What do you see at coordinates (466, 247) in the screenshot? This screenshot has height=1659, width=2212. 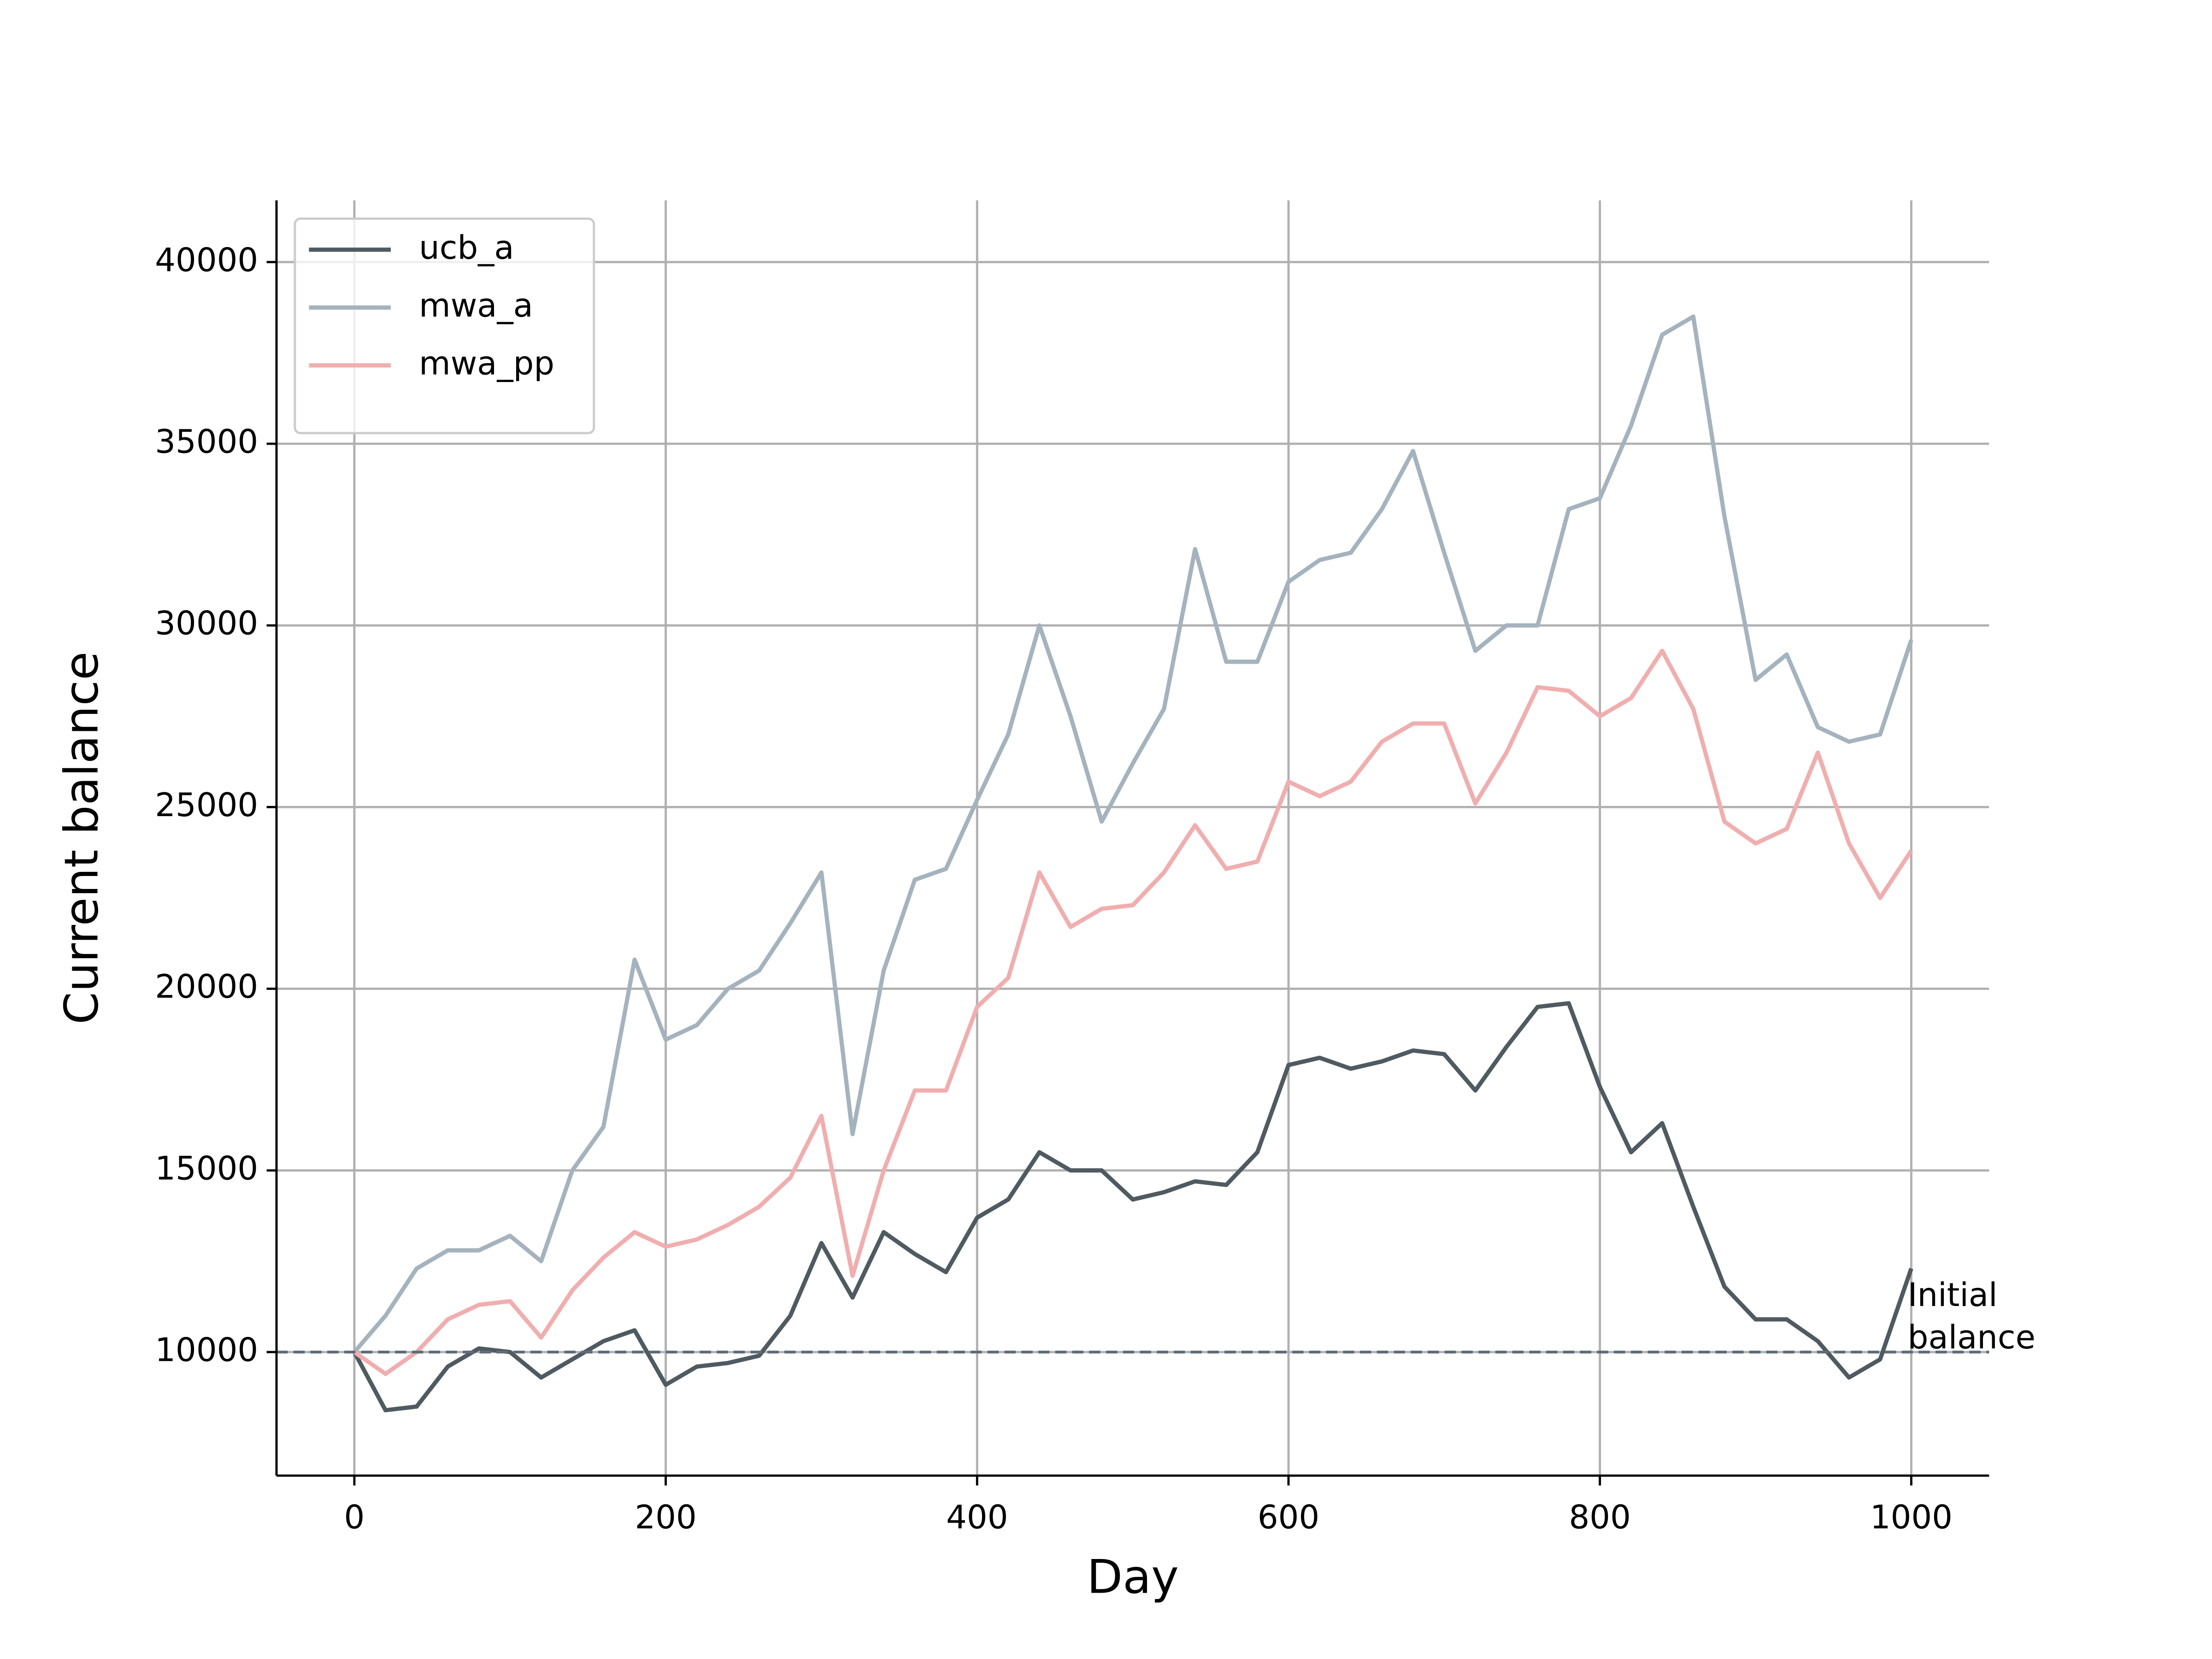 I see `legend-label: ucb_a` at bounding box center [466, 247].